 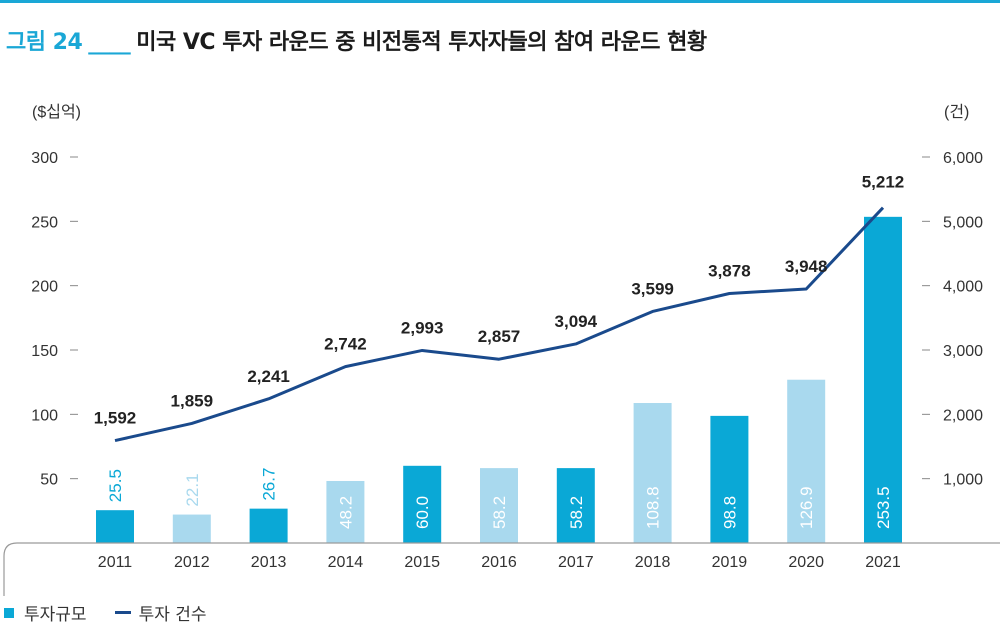 I want to click on line-value-label: 1,859, so click(x=192, y=400).